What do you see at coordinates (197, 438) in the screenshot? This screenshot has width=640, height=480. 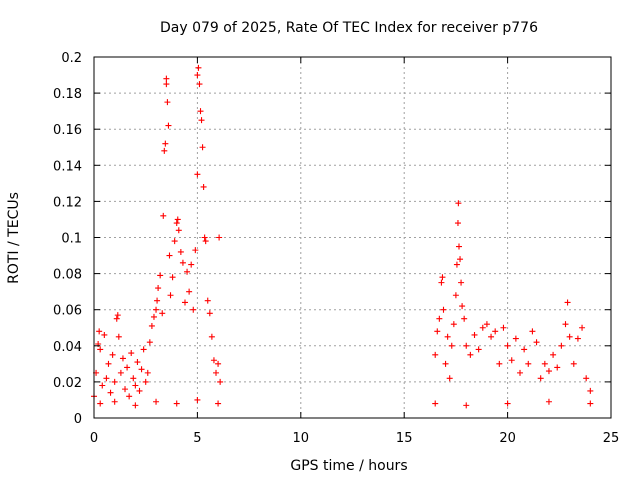 I see `x-tick-label: 5` at bounding box center [197, 438].